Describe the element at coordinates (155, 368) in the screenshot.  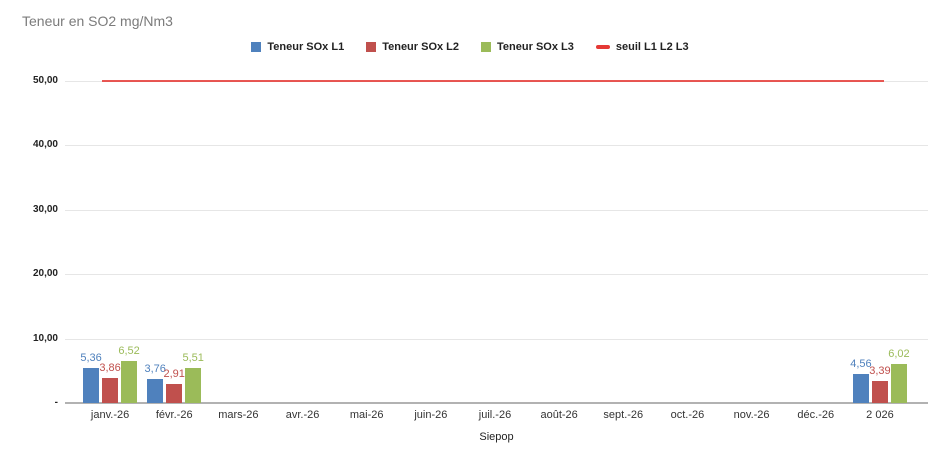
I see `bar-value-label: 3,76` at that location.